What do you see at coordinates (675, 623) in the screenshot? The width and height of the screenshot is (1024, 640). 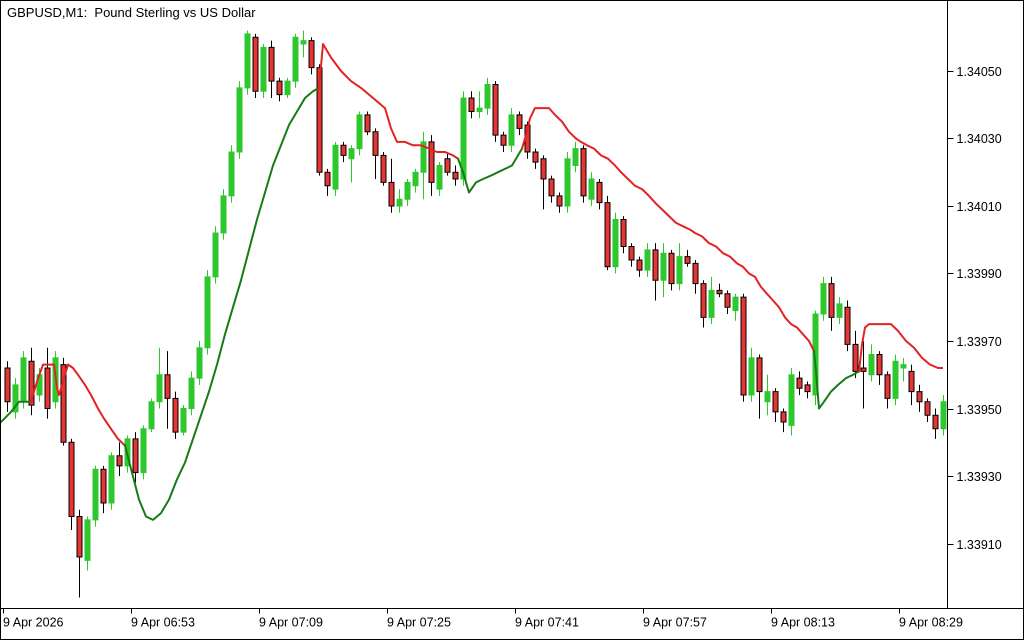 I see `x-axis-label: 9 Apr 07:57` at bounding box center [675, 623].